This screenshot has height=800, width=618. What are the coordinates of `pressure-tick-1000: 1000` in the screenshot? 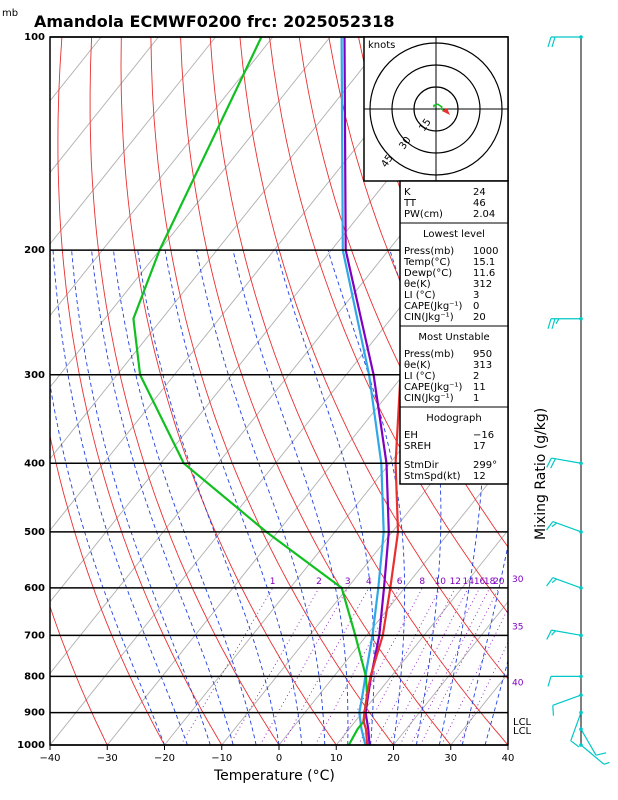 It's located at (31, 745).